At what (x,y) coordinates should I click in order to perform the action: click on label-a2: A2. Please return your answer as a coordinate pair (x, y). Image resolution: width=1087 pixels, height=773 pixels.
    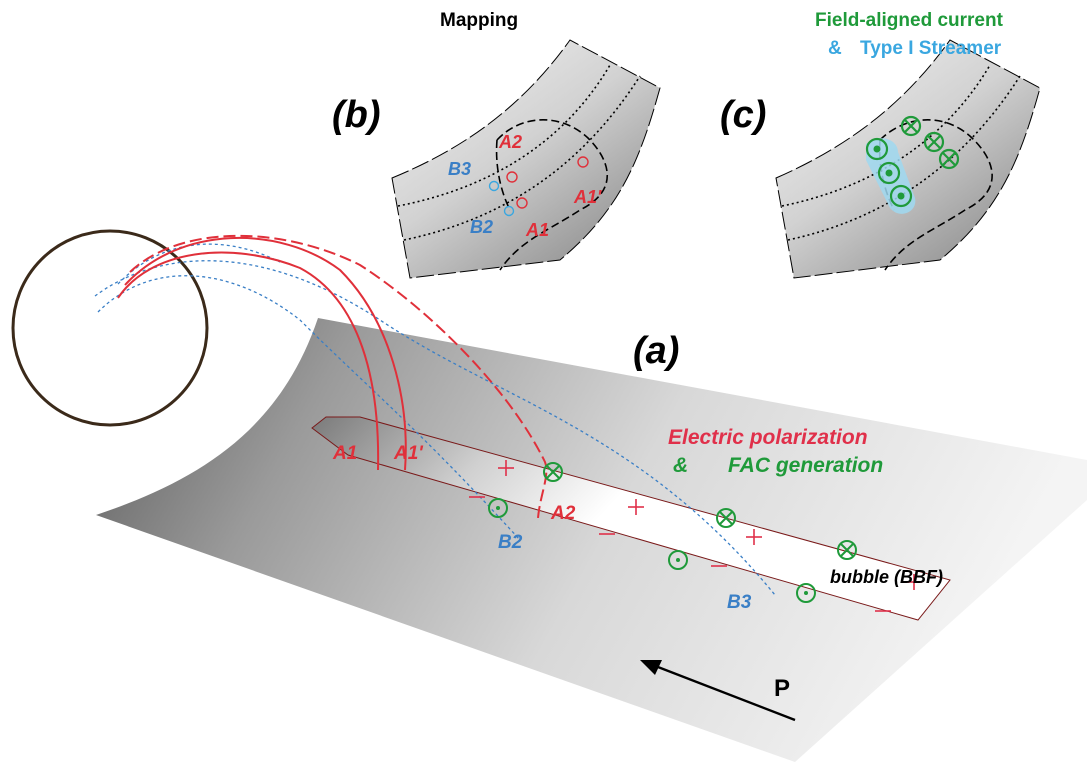
    Looking at the image, I should click on (563, 513).